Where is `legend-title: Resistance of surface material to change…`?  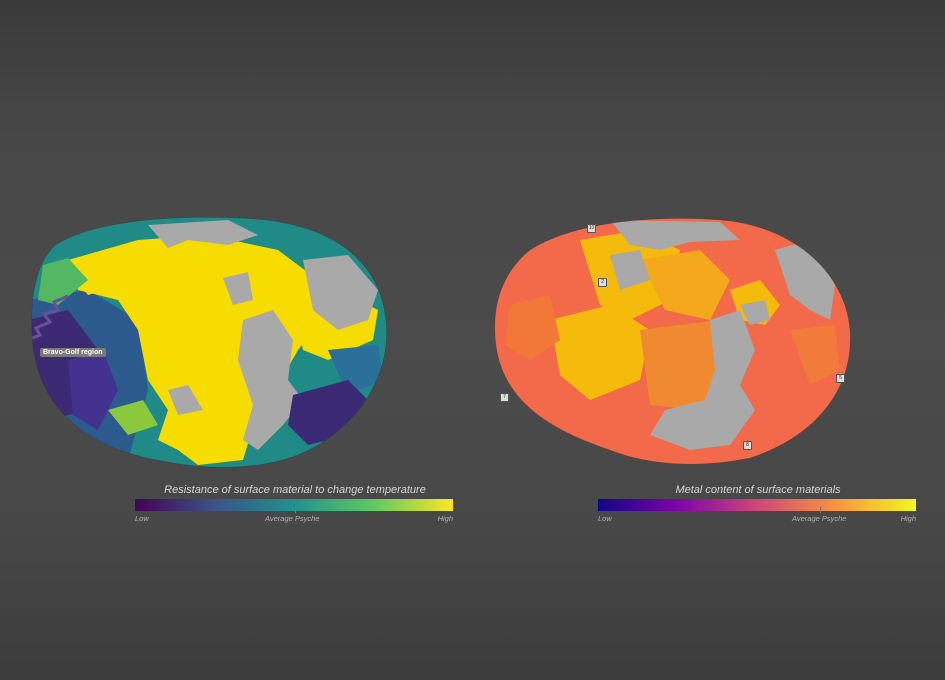 legend-title: Resistance of surface material to change… is located at coordinates (295, 490).